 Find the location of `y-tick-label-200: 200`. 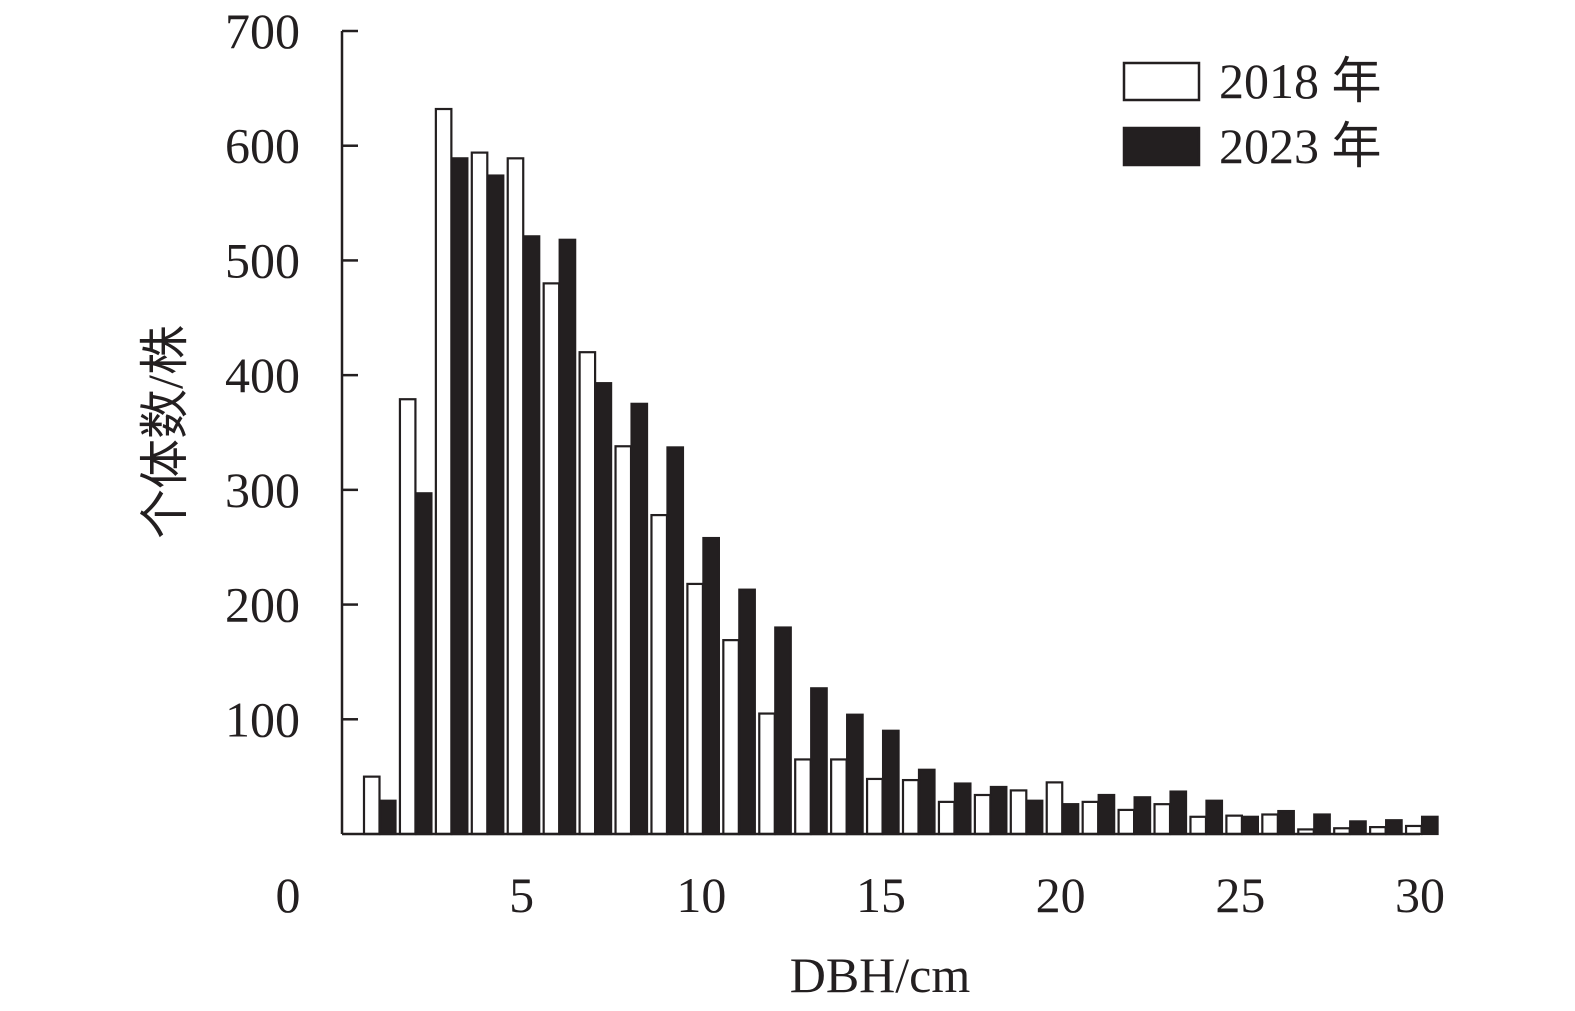

y-tick-label-200: 200 is located at coordinates (262, 605).